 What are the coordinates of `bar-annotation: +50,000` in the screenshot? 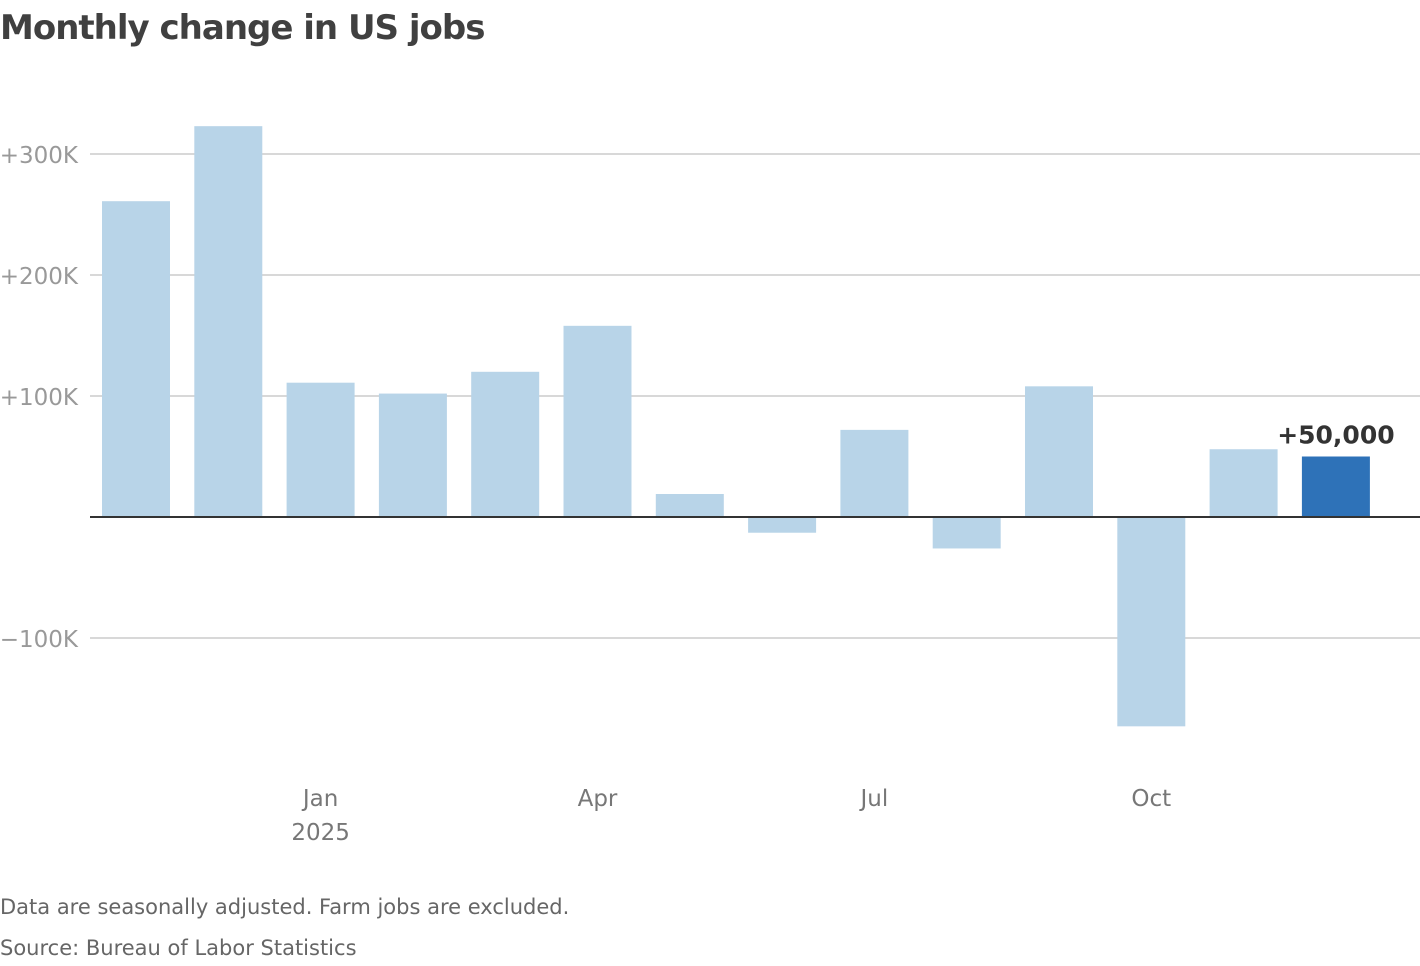 It's located at (1335, 435).